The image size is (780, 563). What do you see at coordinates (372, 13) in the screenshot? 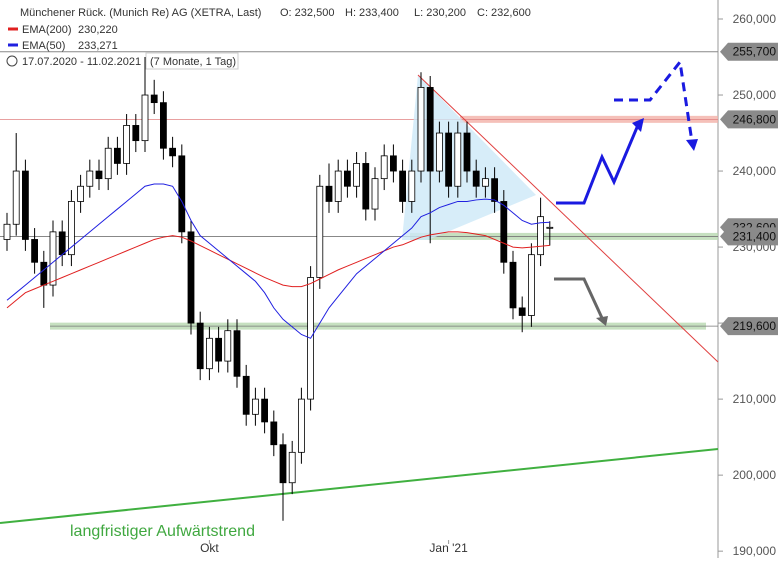
I see `ohlc: H: 233,400` at bounding box center [372, 13].